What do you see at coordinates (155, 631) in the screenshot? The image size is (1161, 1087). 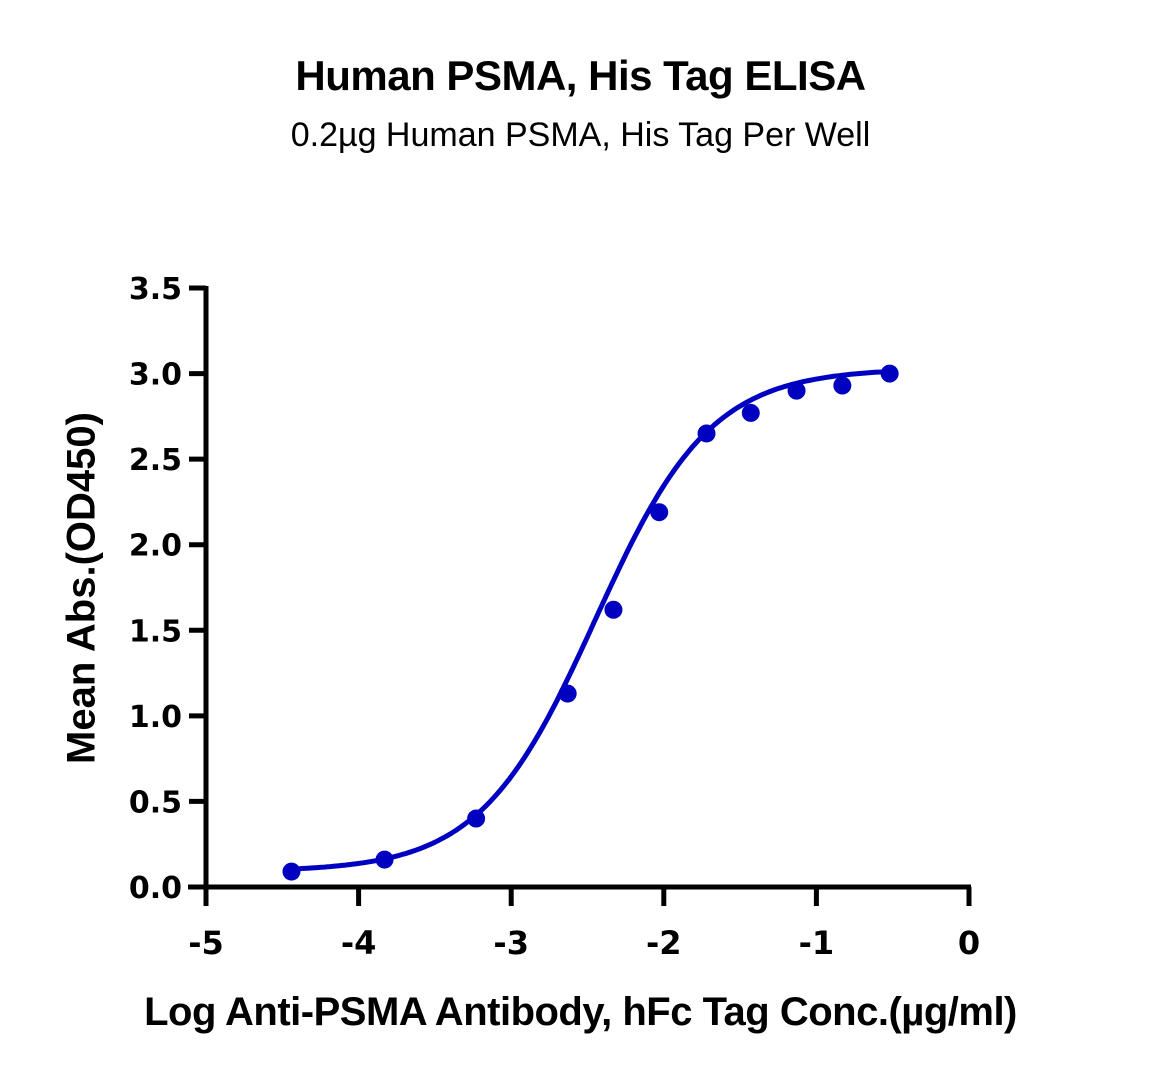 I see `y-tick-label: 1.5` at bounding box center [155, 631].